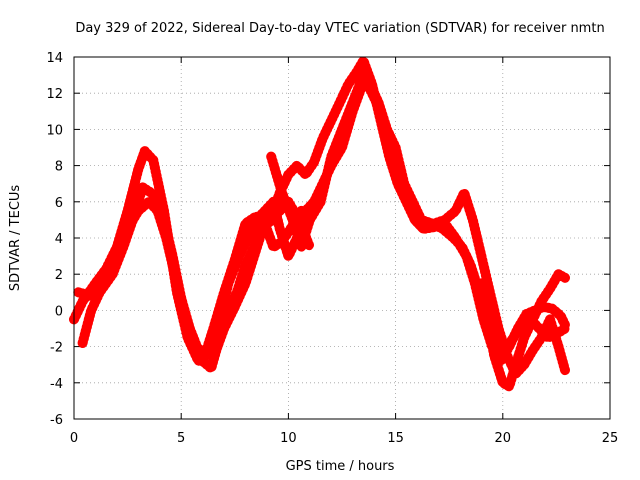  Describe the element at coordinates (395, 438) in the screenshot. I see `x-tick-label: 15` at that location.